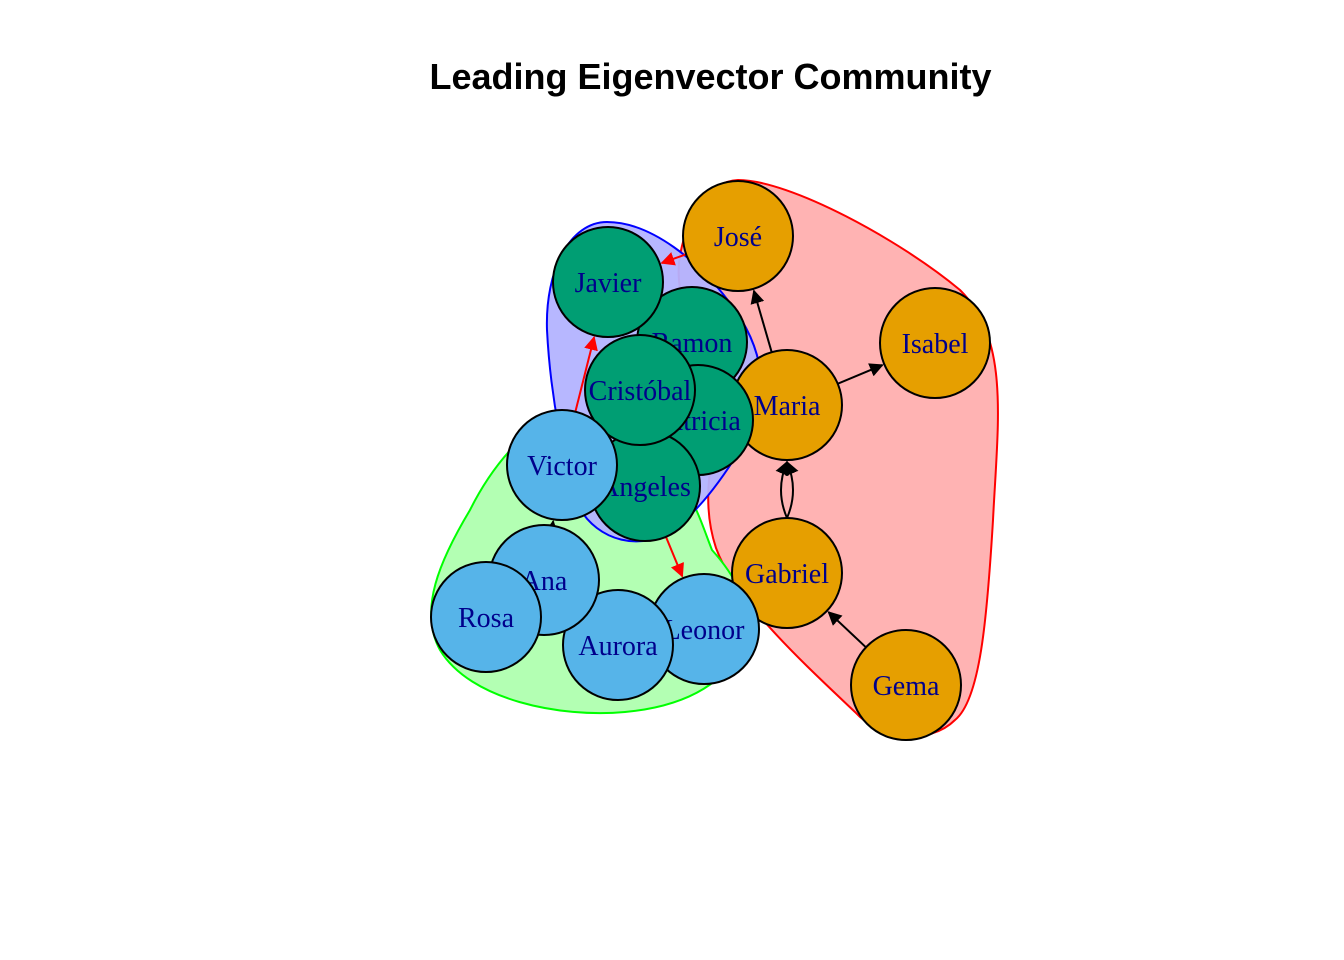 The width and height of the screenshot is (1344, 960). Describe the element at coordinates (710, 76) in the screenshot. I see `diagram-title: Leading Eigenvector Community` at that location.